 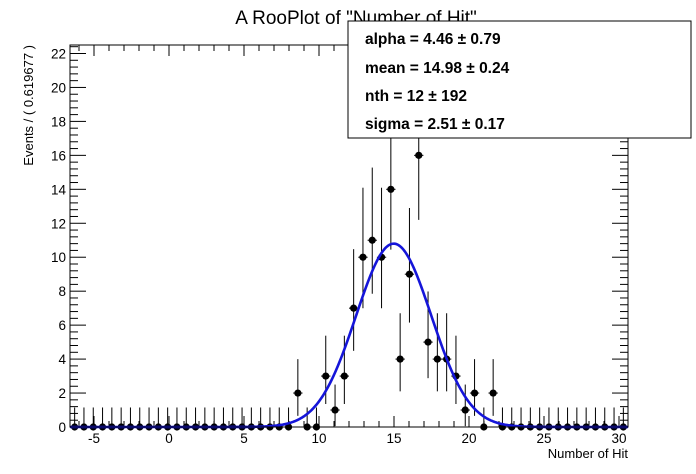 I want to click on y-tick-label: 10, so click(x=58, y=257).